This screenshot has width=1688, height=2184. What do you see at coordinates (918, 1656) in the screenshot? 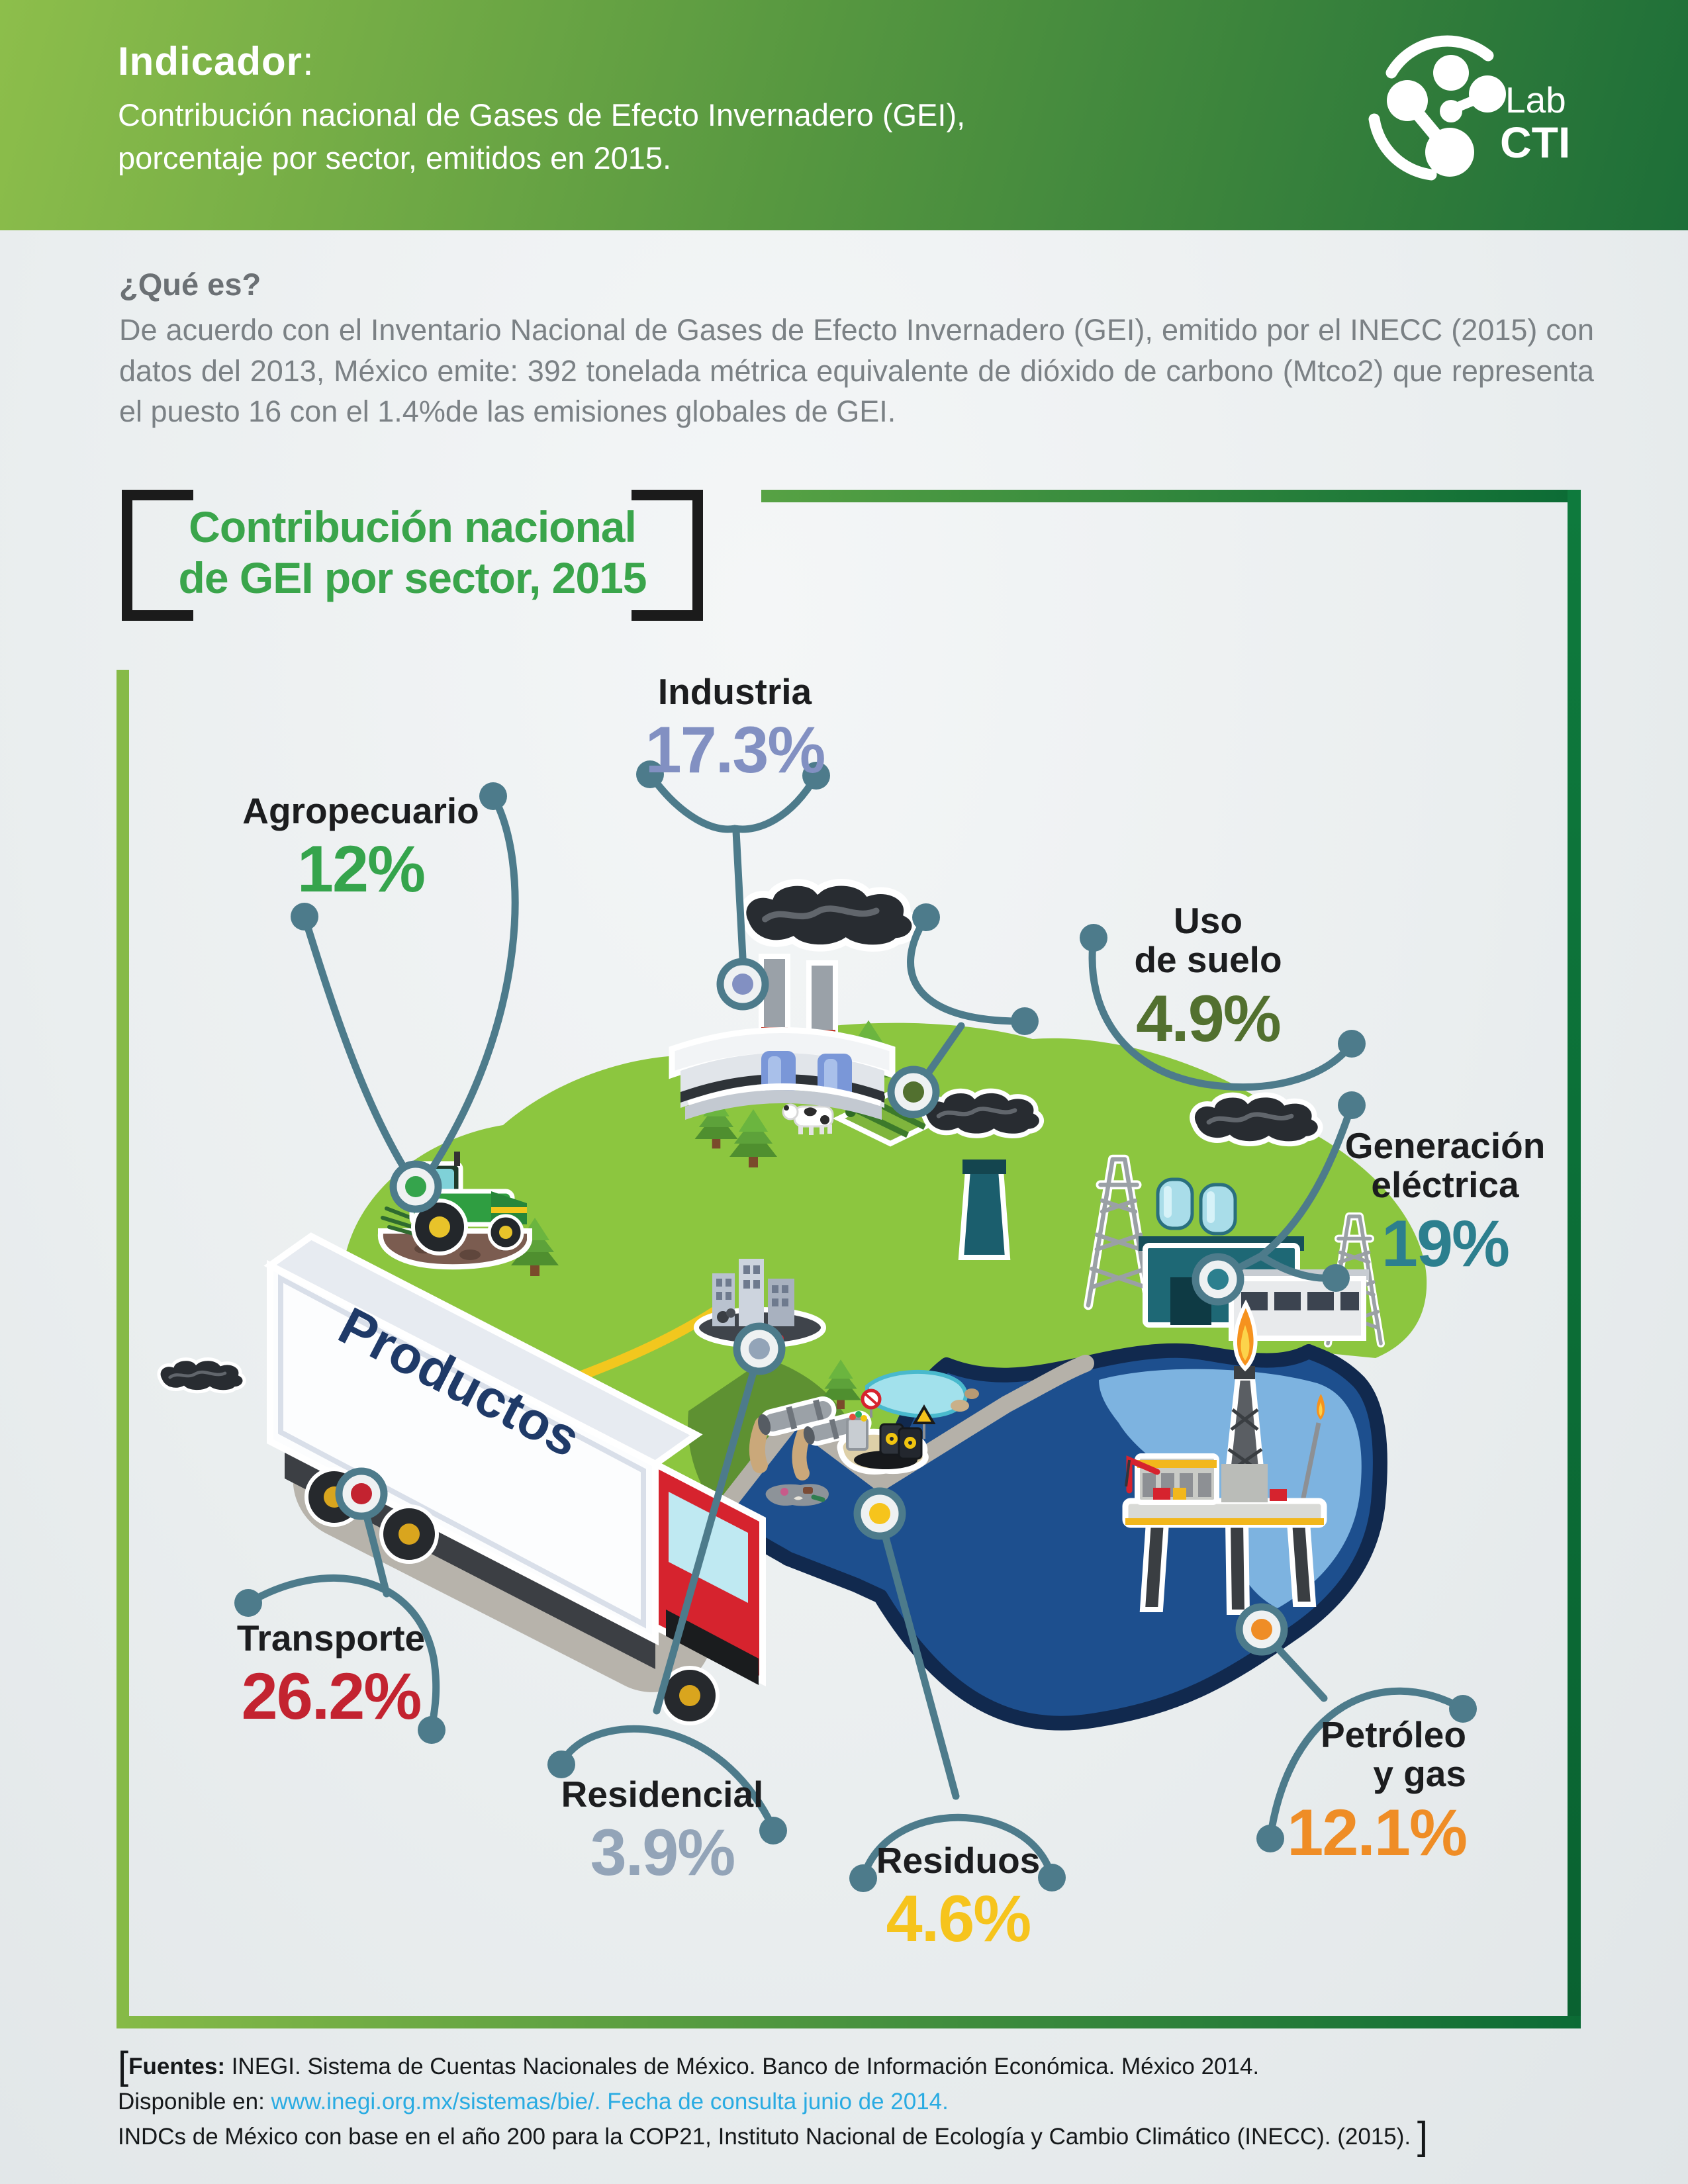
I see `connector-residuos` at bounding box center [918, 1656].